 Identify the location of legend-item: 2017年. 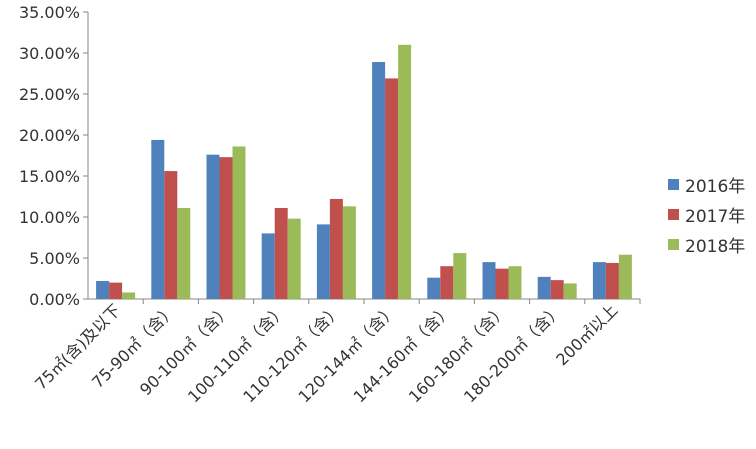
(707, 214).